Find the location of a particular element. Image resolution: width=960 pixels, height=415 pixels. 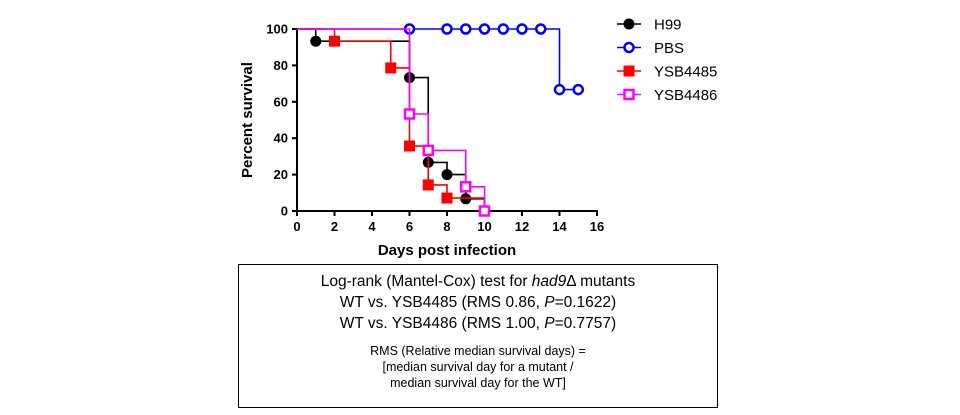

x-tick-label: 6 is located at coordinates (409, 226).